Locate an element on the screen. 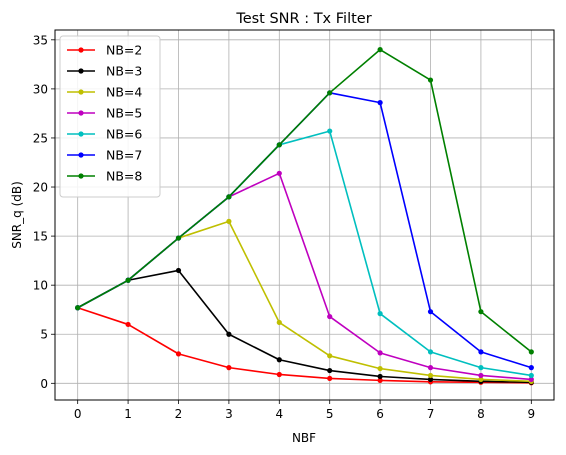  legend: NB=2 NB=3 NB=4 NB=5 NB=6 NB=7 NB=8 is located at coordinates (110, 116).